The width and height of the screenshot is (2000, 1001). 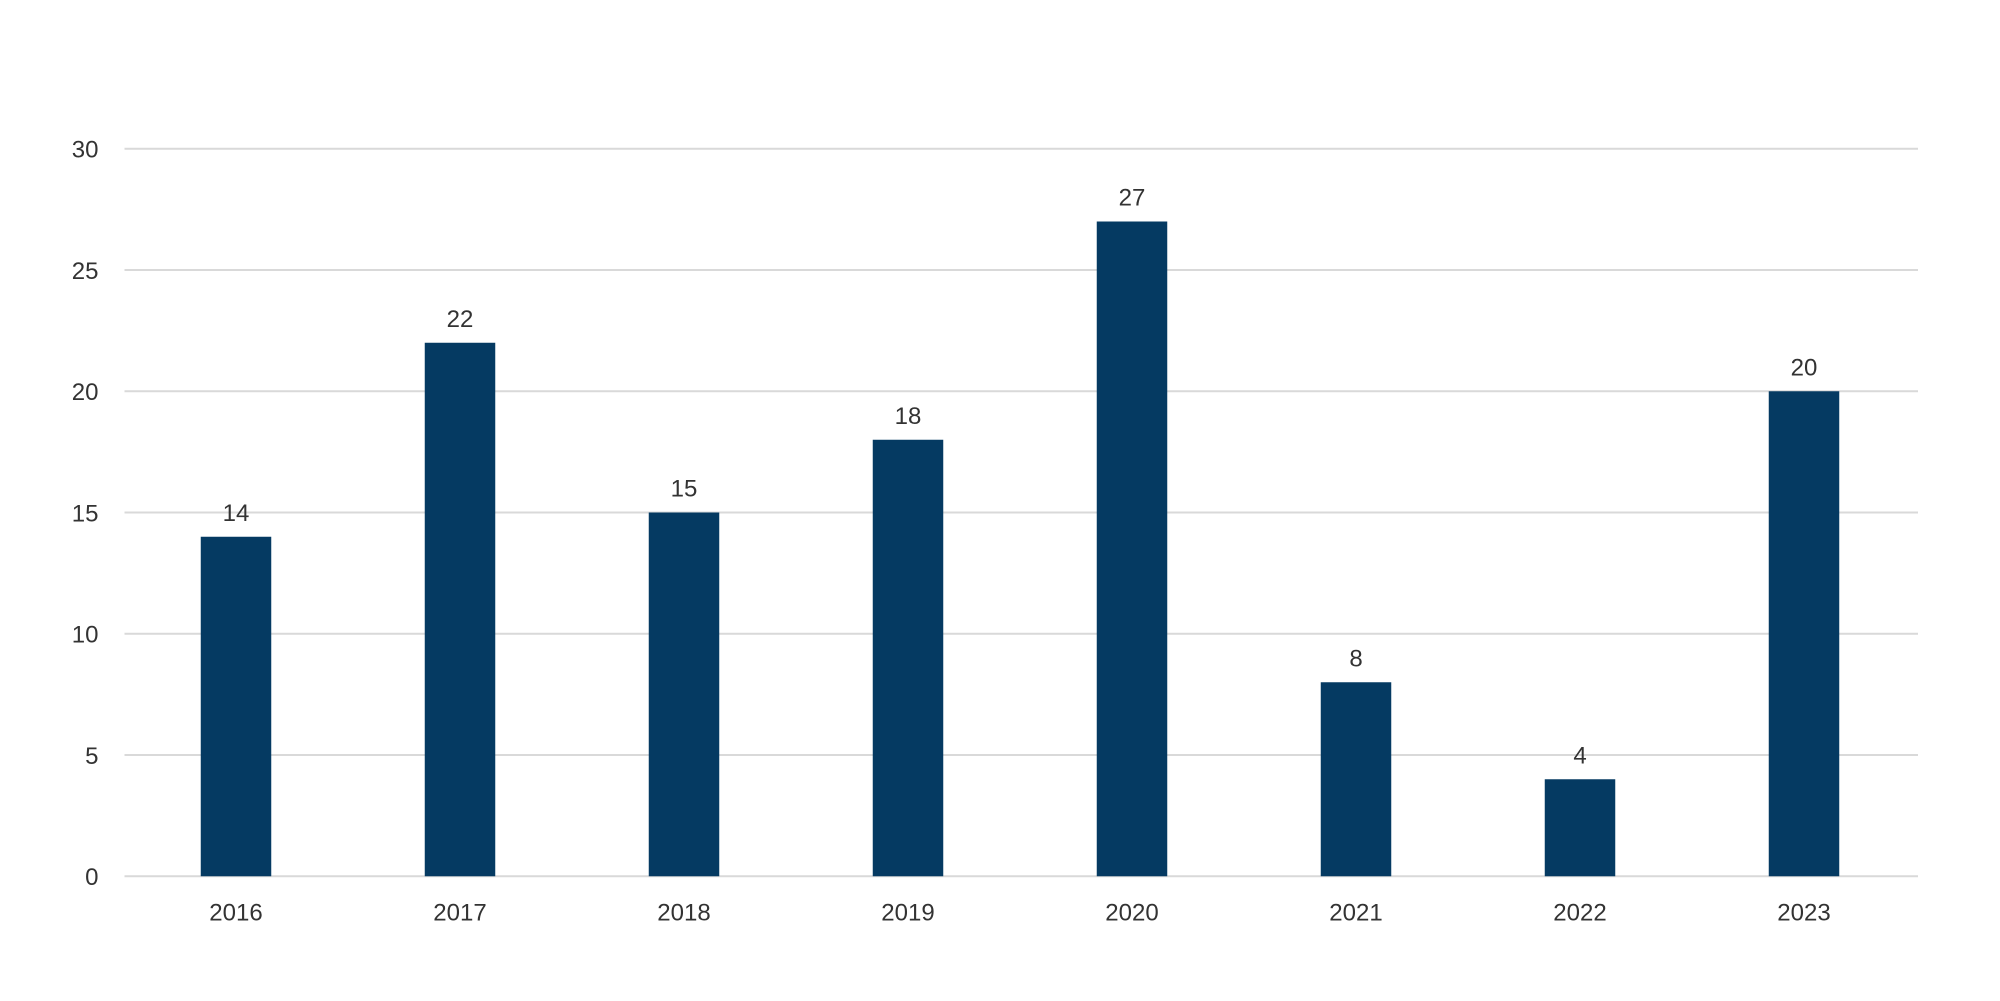 What do you see at coordinates (460, 319) in the screenshot?
I see `svg-text: 22` at bounding box center [460, 319].